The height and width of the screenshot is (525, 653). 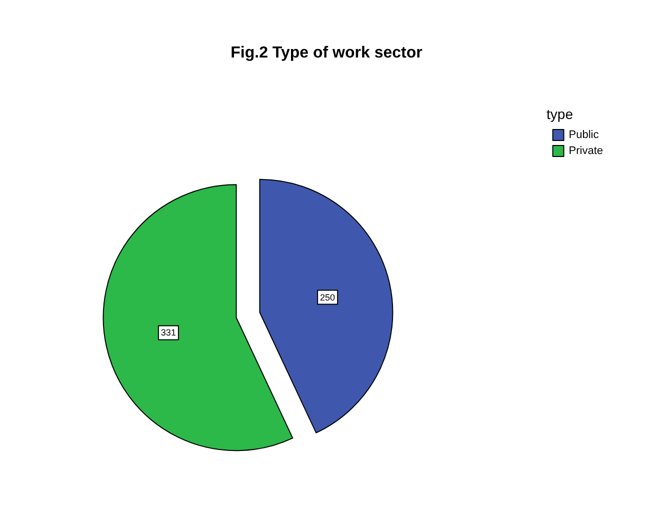 I want to click on chart-title: Fig.2 Type of work sector, so click(x=326, y=53).